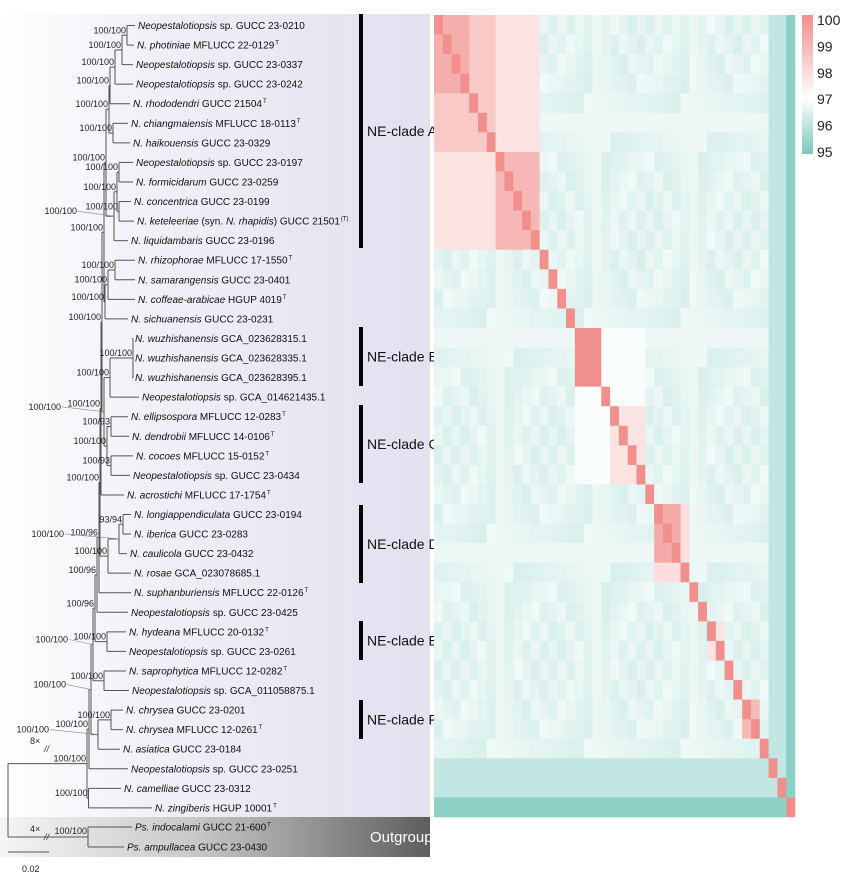  I want to click on taxon-label: N. longiappendiculata GUCC 23-0194, so click(218, 515).